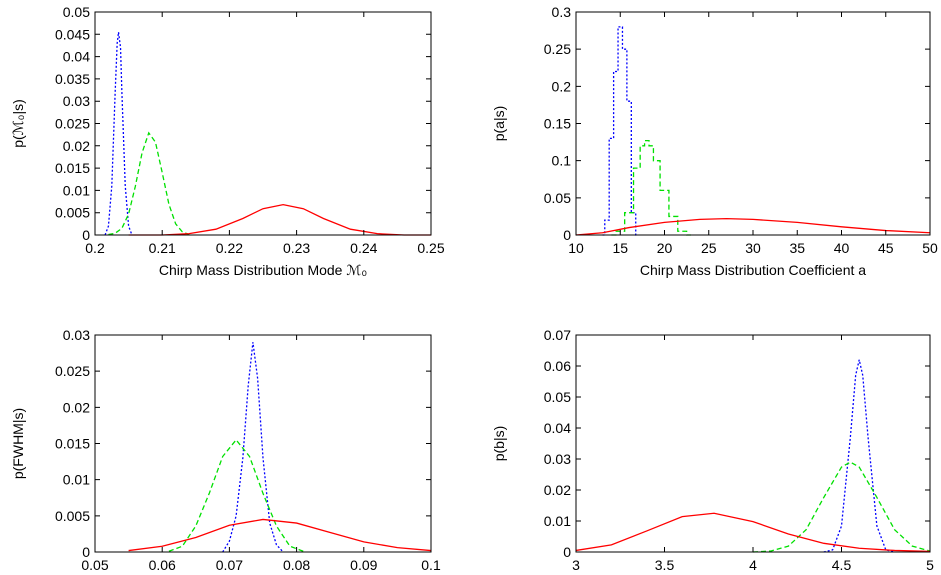 The image size is (941, 575). Describe the element at coordinates (431, 565) in the screenshot. I see `x-tick-label: 0.1` at that location.